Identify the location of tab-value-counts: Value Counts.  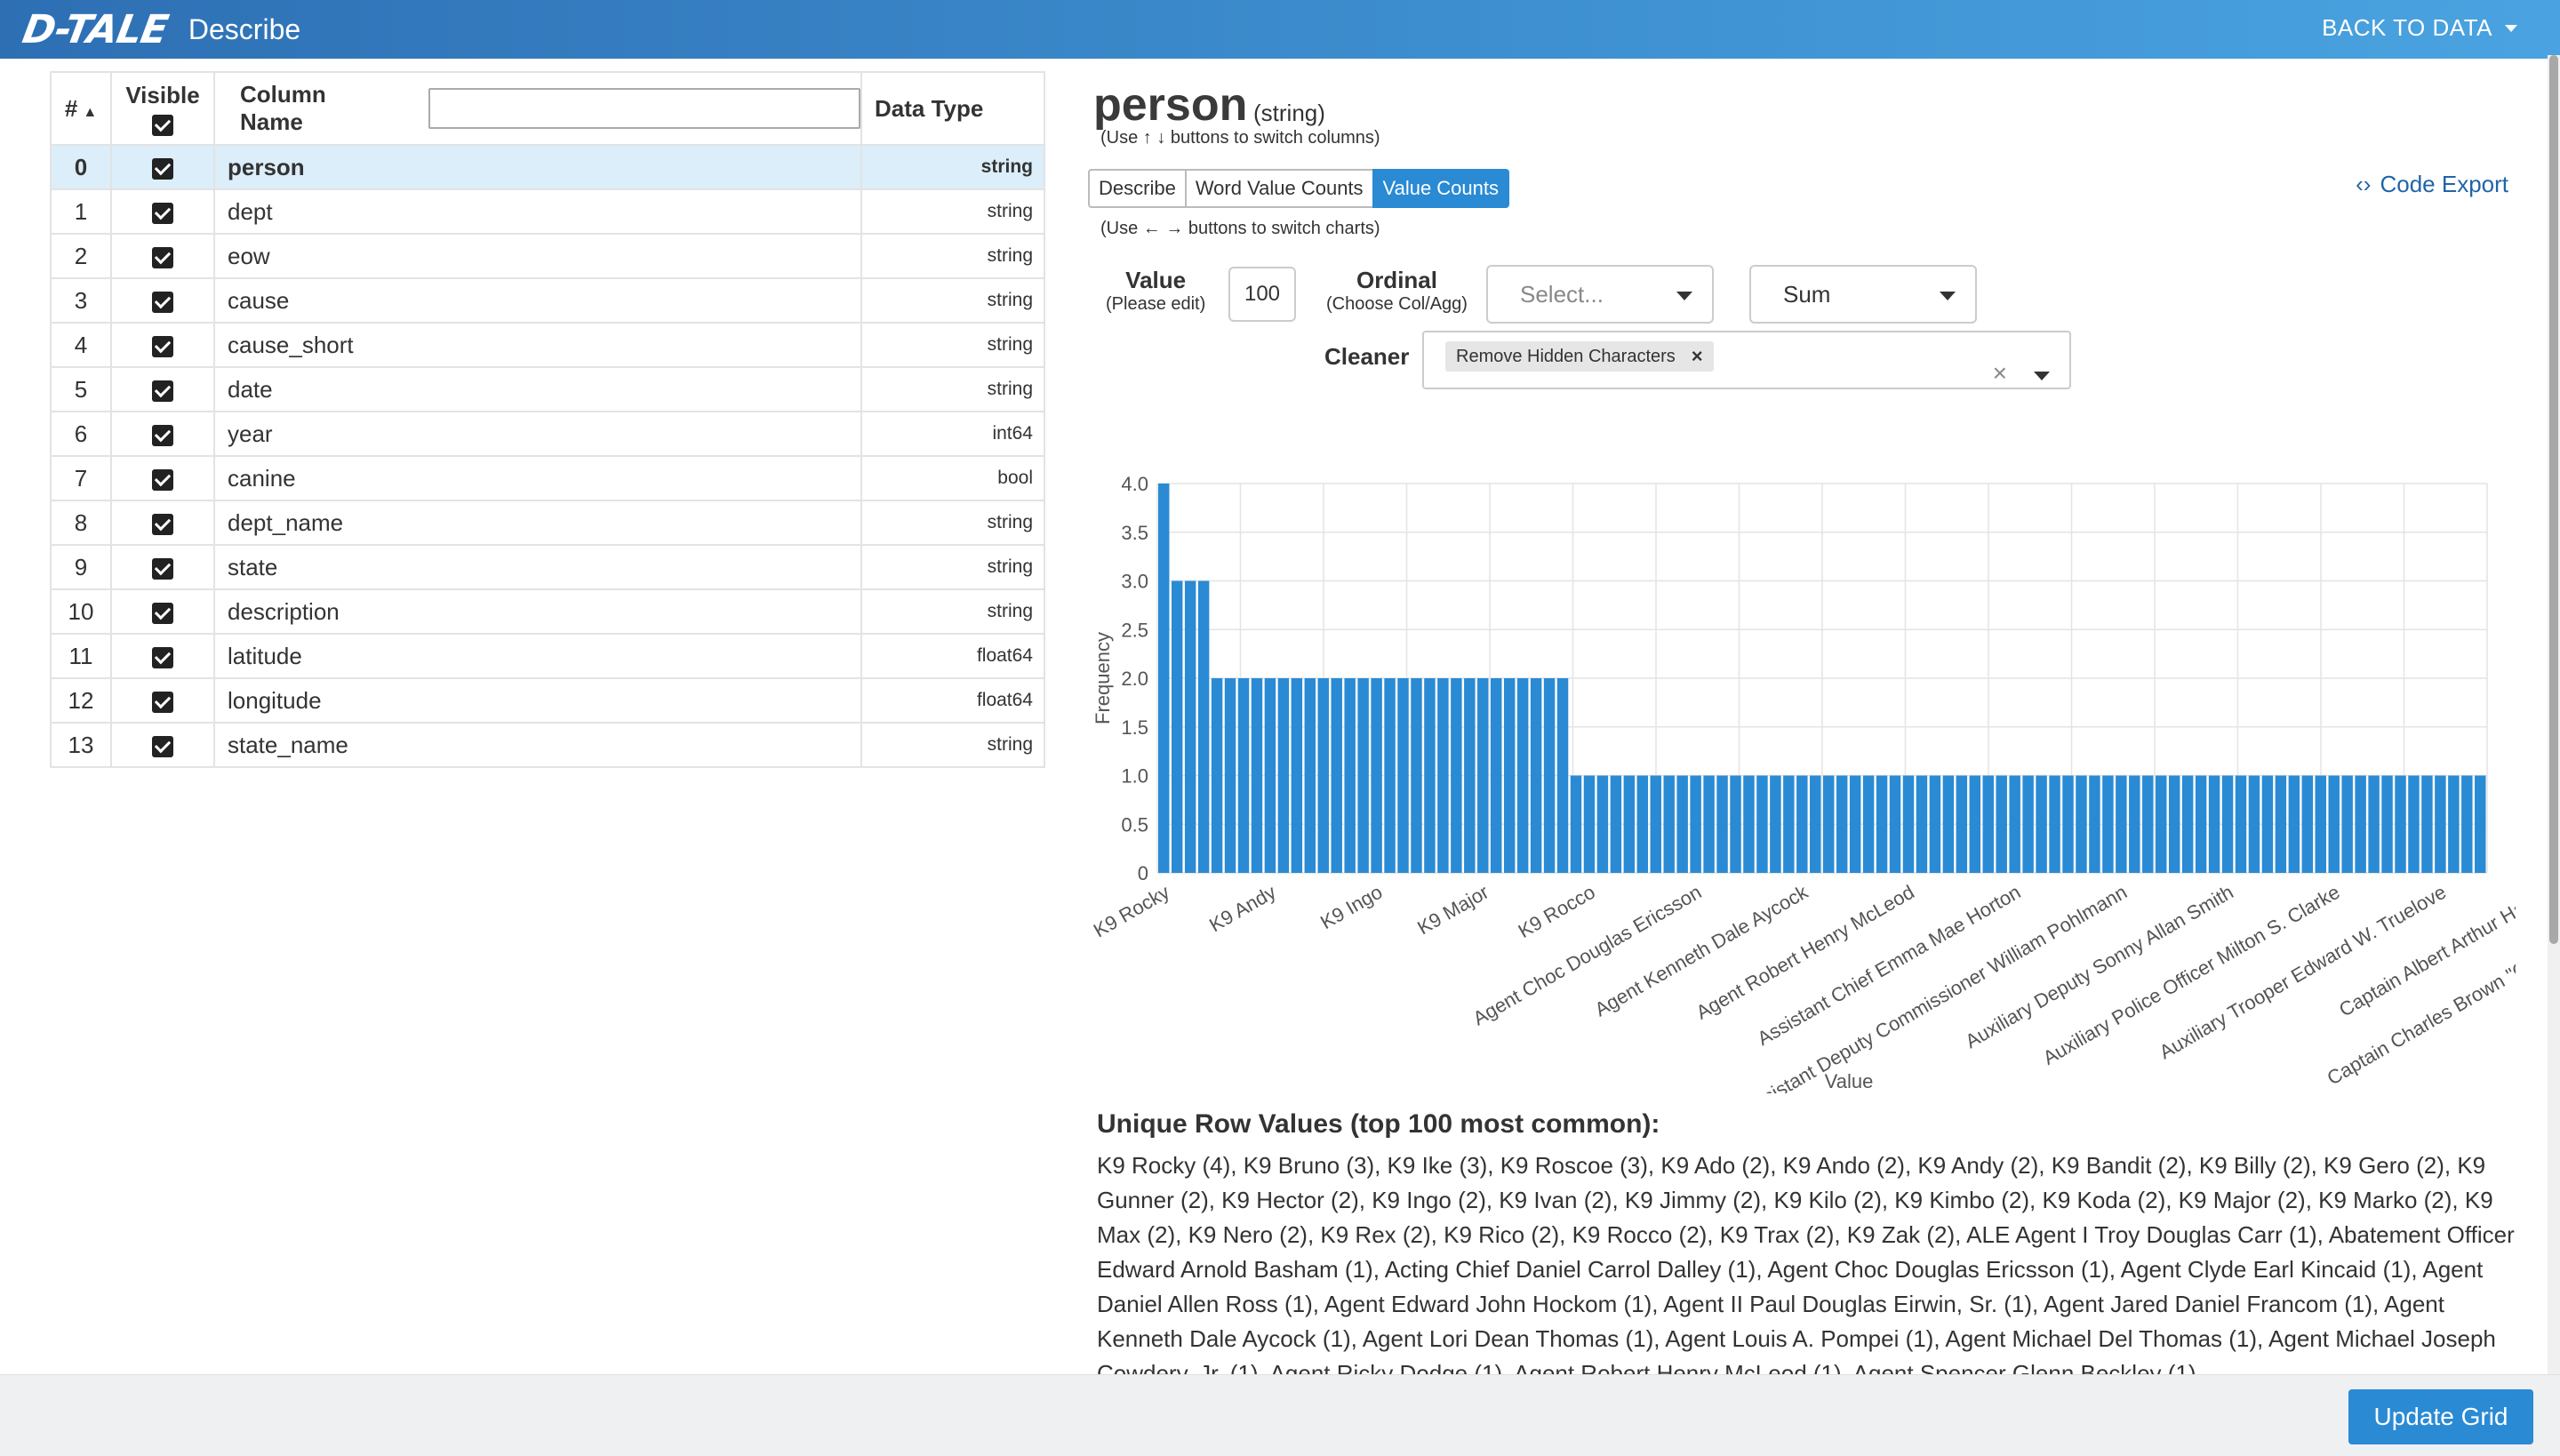
(1440, 188).